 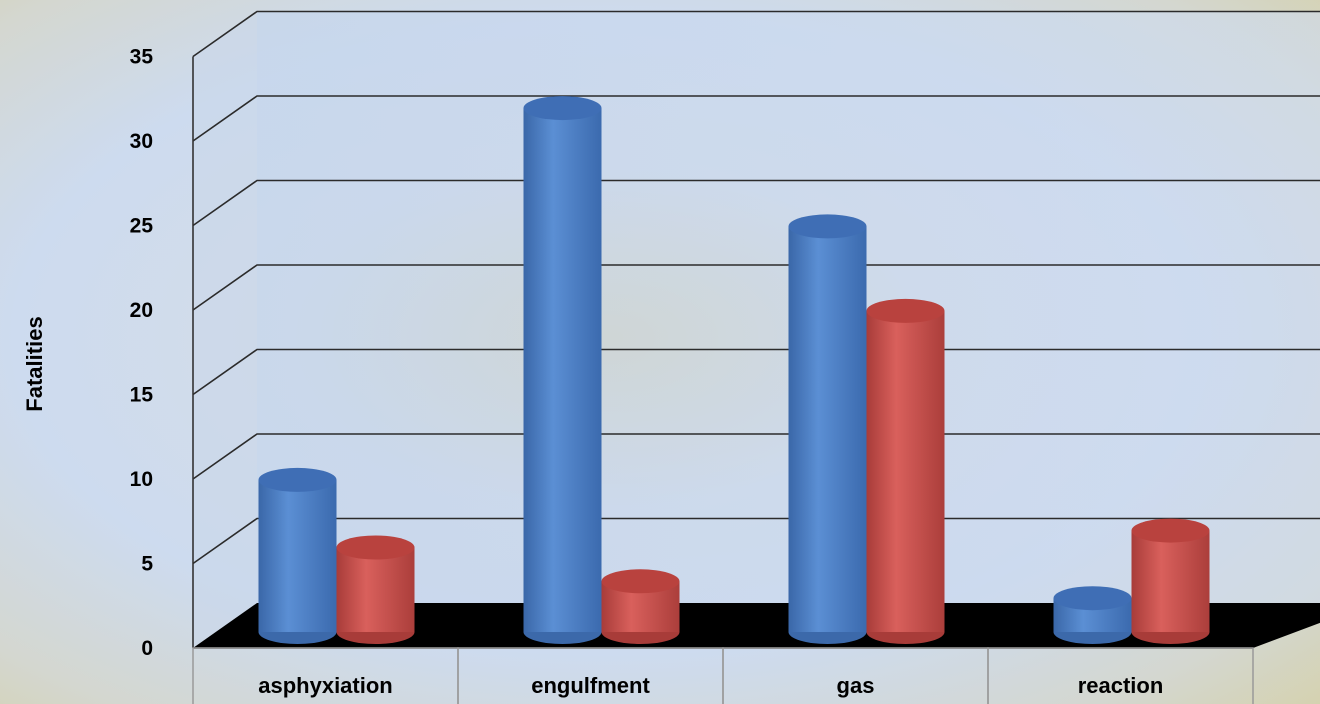 I want to click on category-cell, so click(x=1120, y=675).